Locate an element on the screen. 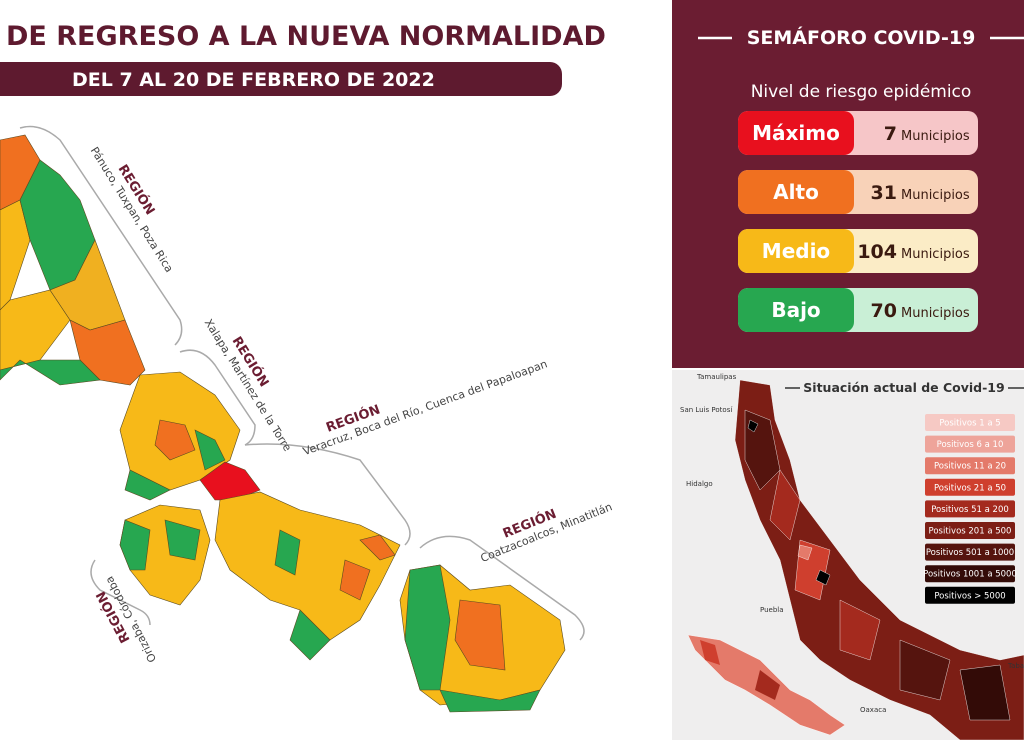 The height and width of the screenshot is (740, 1024). semaforo-title: SEMÁFORO COVID-19 is located at coordinates (861, 37).